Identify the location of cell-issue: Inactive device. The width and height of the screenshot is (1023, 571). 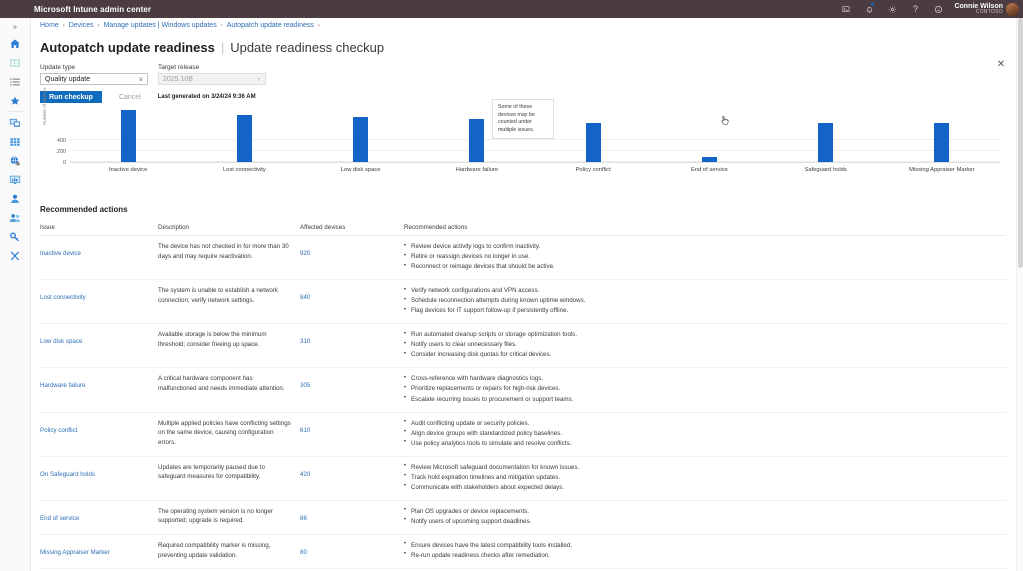
(99, 257).